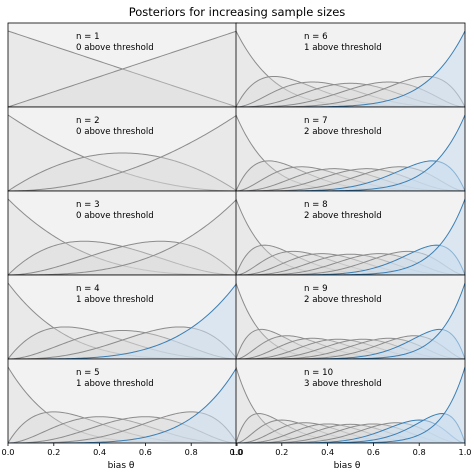 This screenshot has height=474, width=474. Describe the element at coordinates (88, 121) in the screenshot. I see `panel-n-label: n = 2` at that location.